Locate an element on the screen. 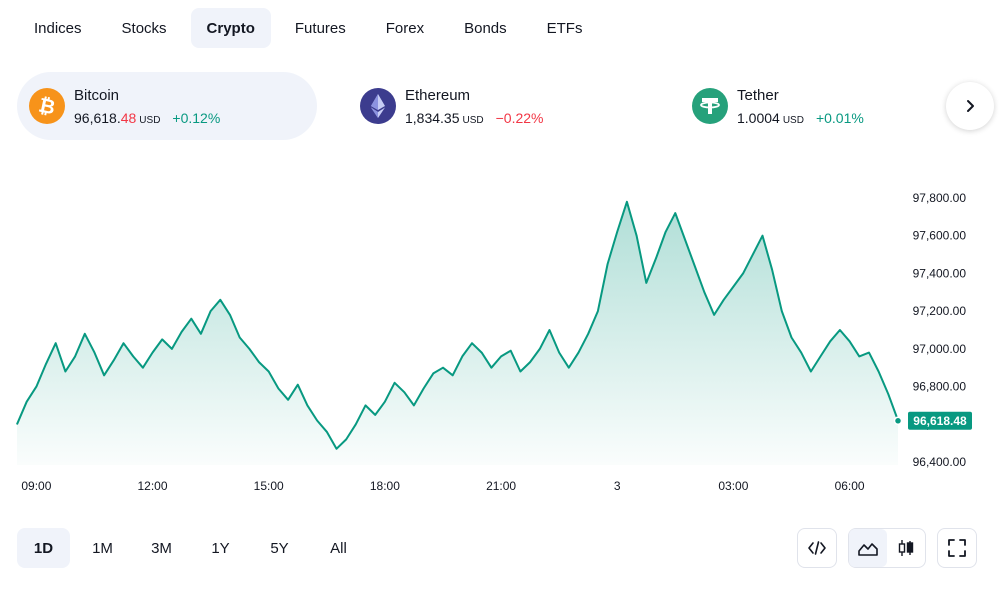 The width and height of the screenshot is (999, 606). next-tickers-button is located at coordinates (970, 106).